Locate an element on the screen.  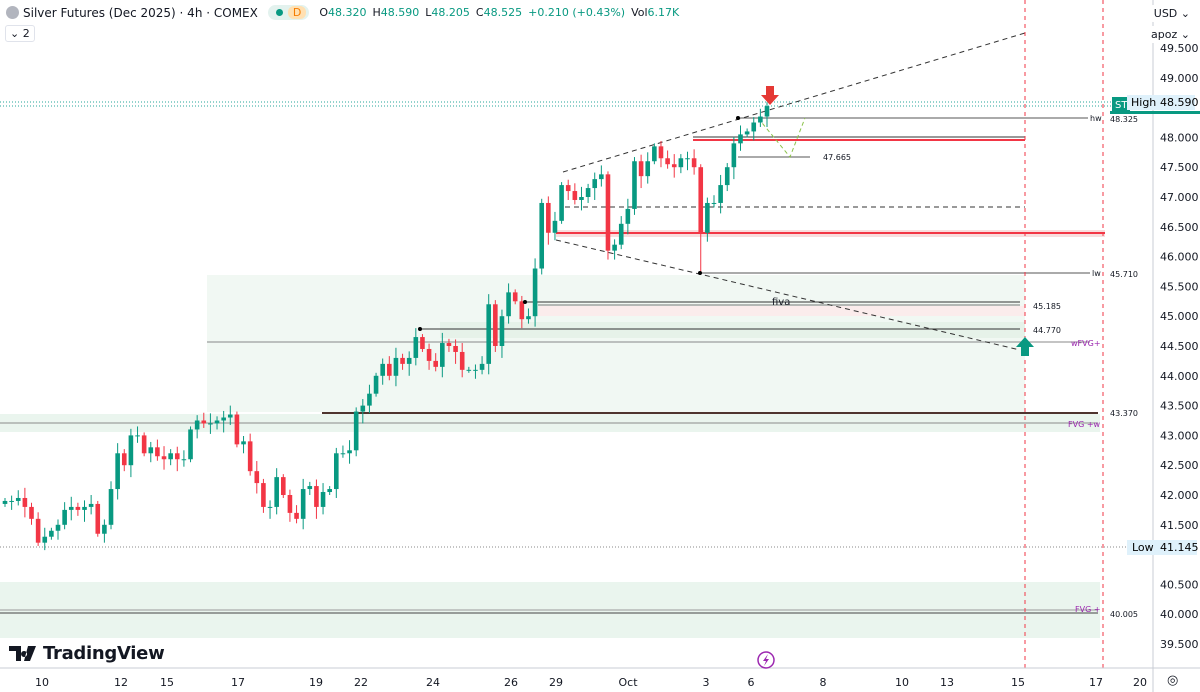
tradingview-logo: TradingView is located at coordinates (87, 653).